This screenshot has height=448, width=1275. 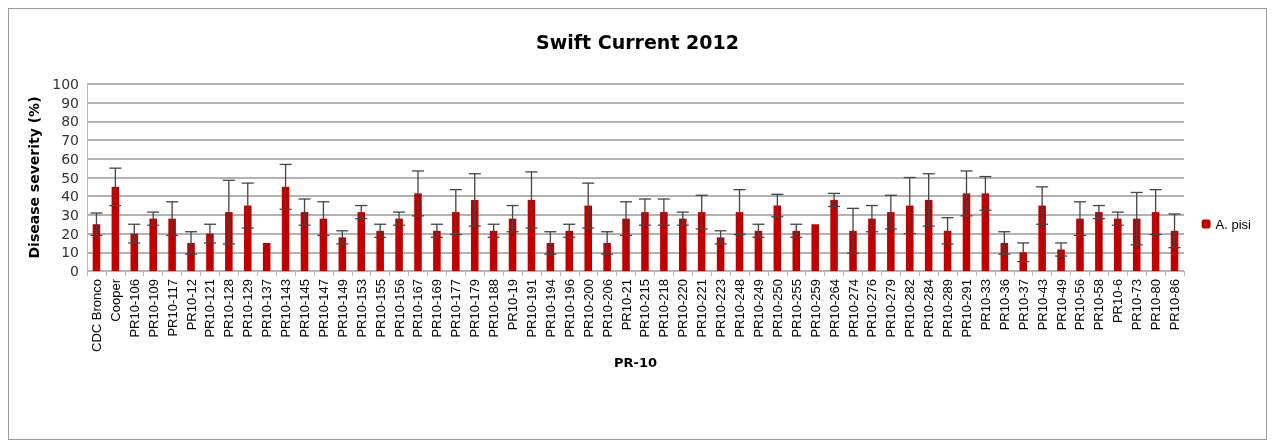 What do you see at coordinates (626, 305) in the screenshot?
I see `x-tick-label: PR10-21` at bounding box center [626, 305].